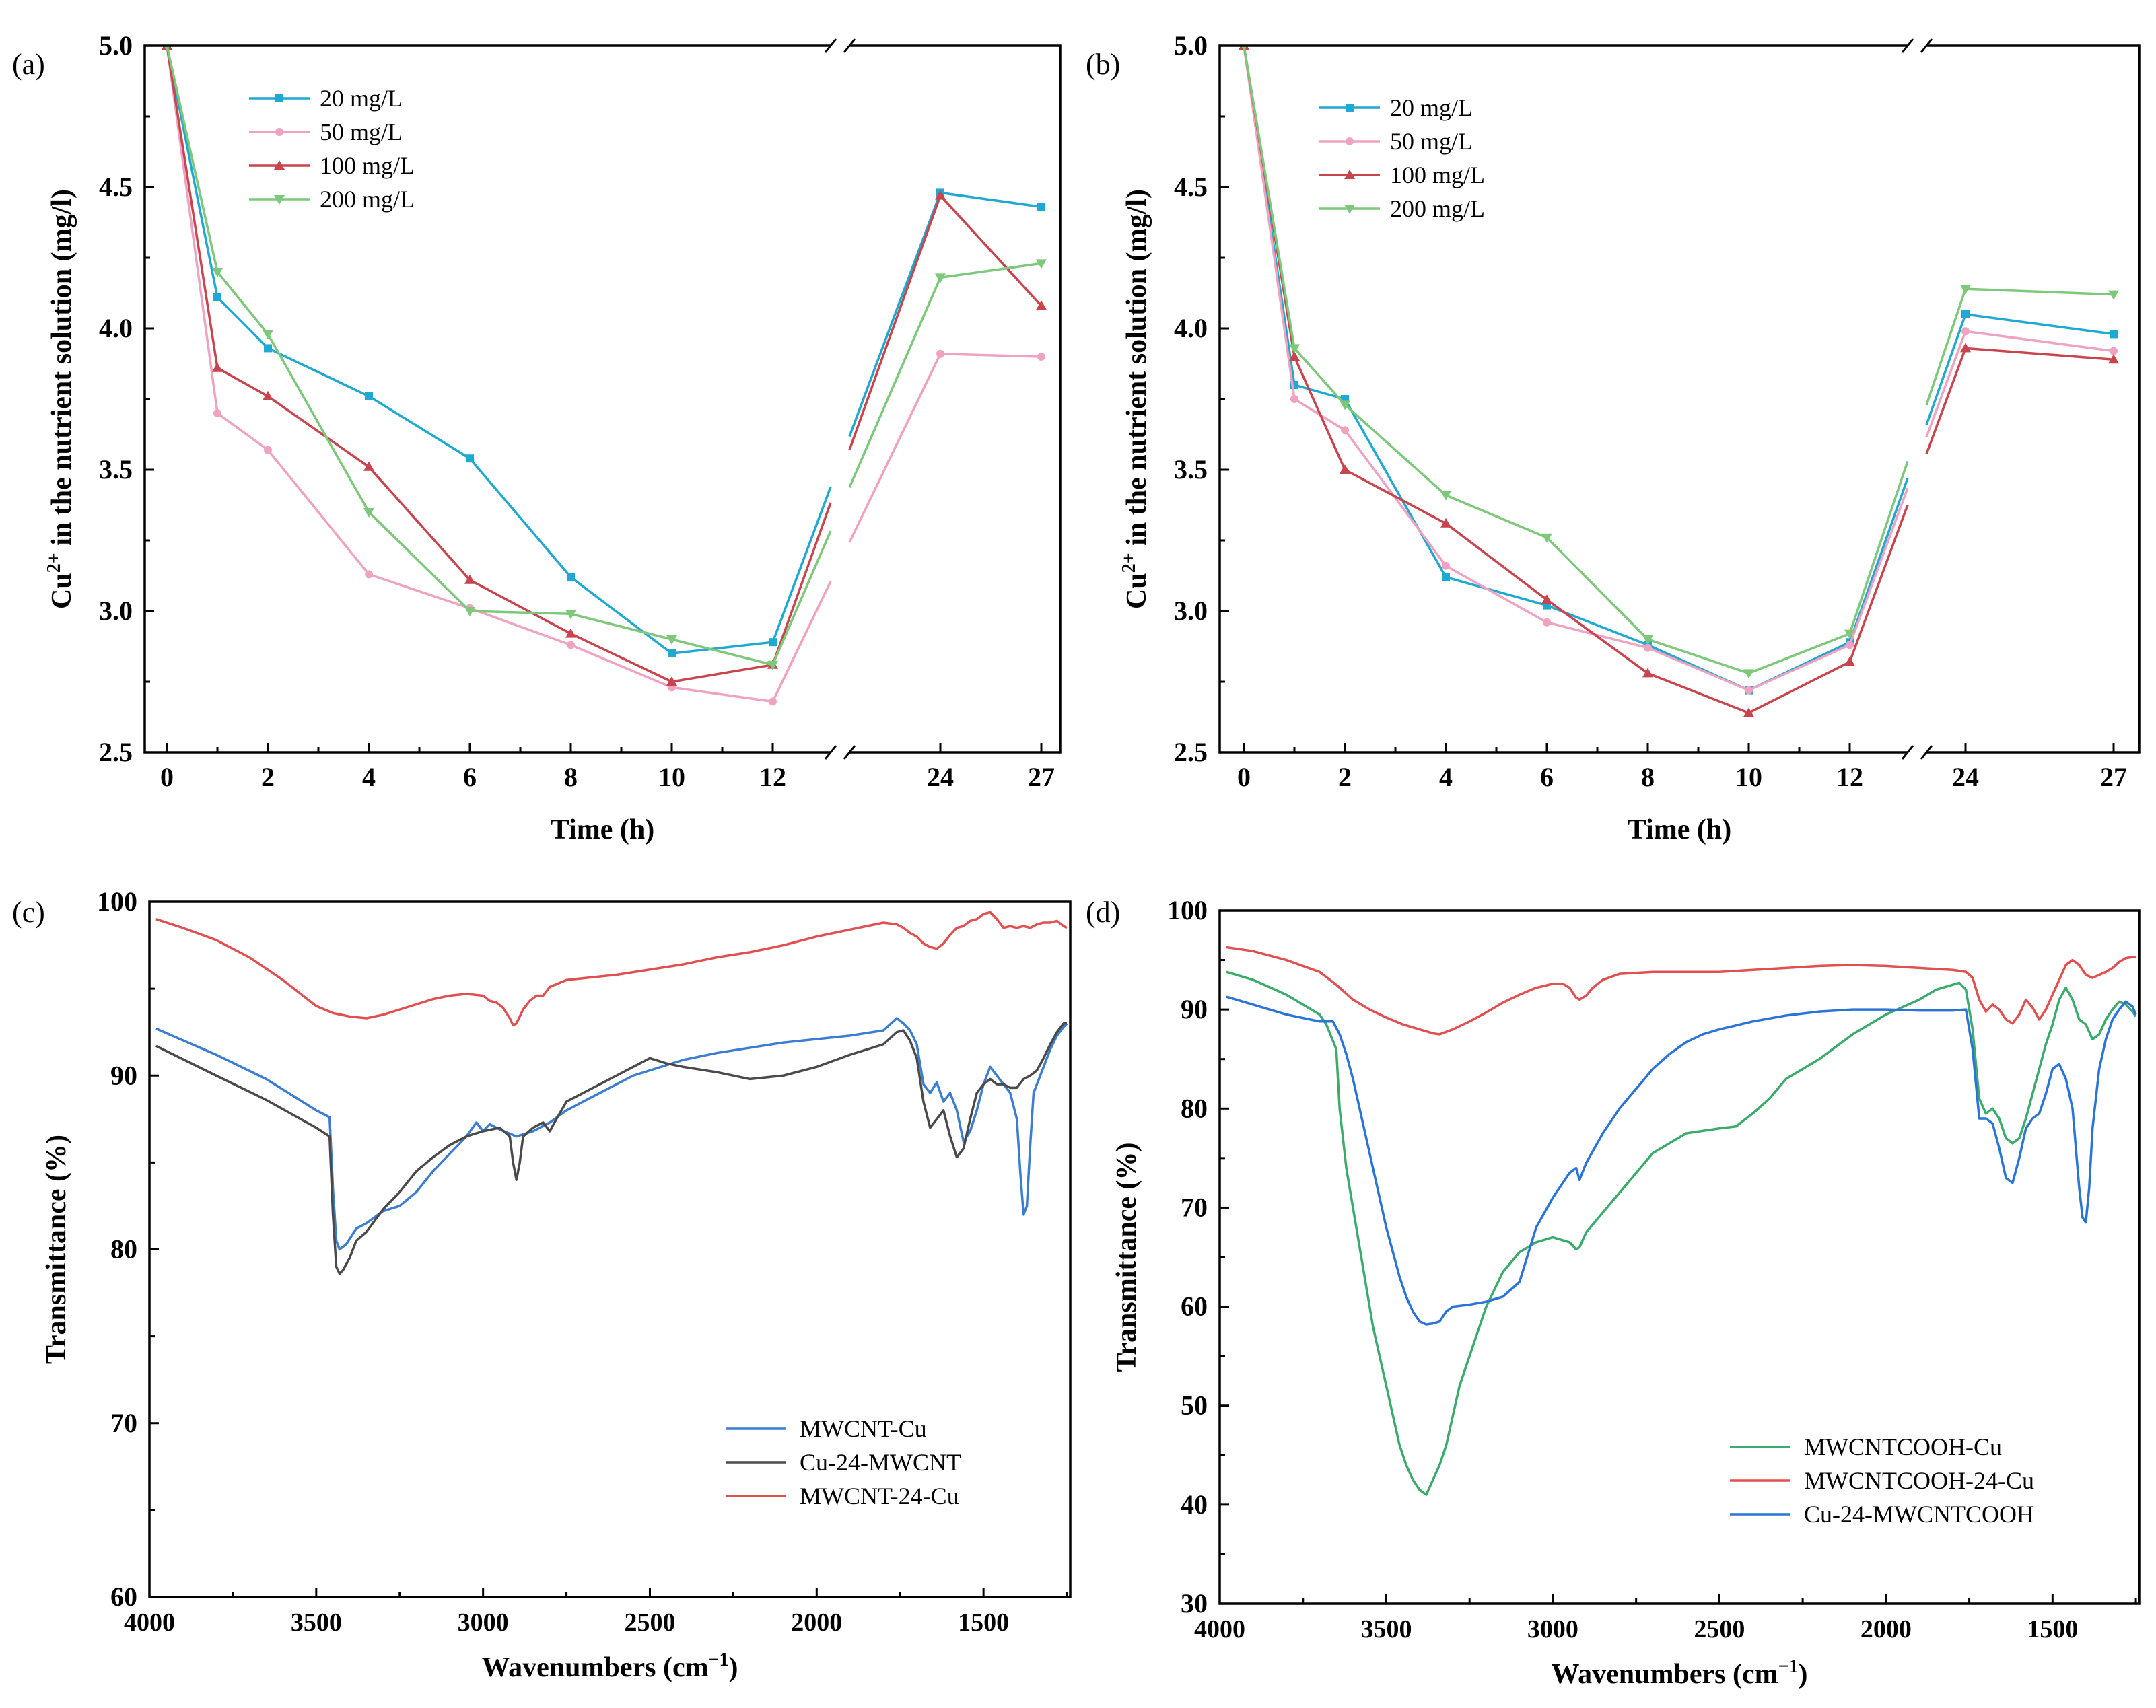  I want to click on x-tick-label: 4000, so click(1219, 1629).